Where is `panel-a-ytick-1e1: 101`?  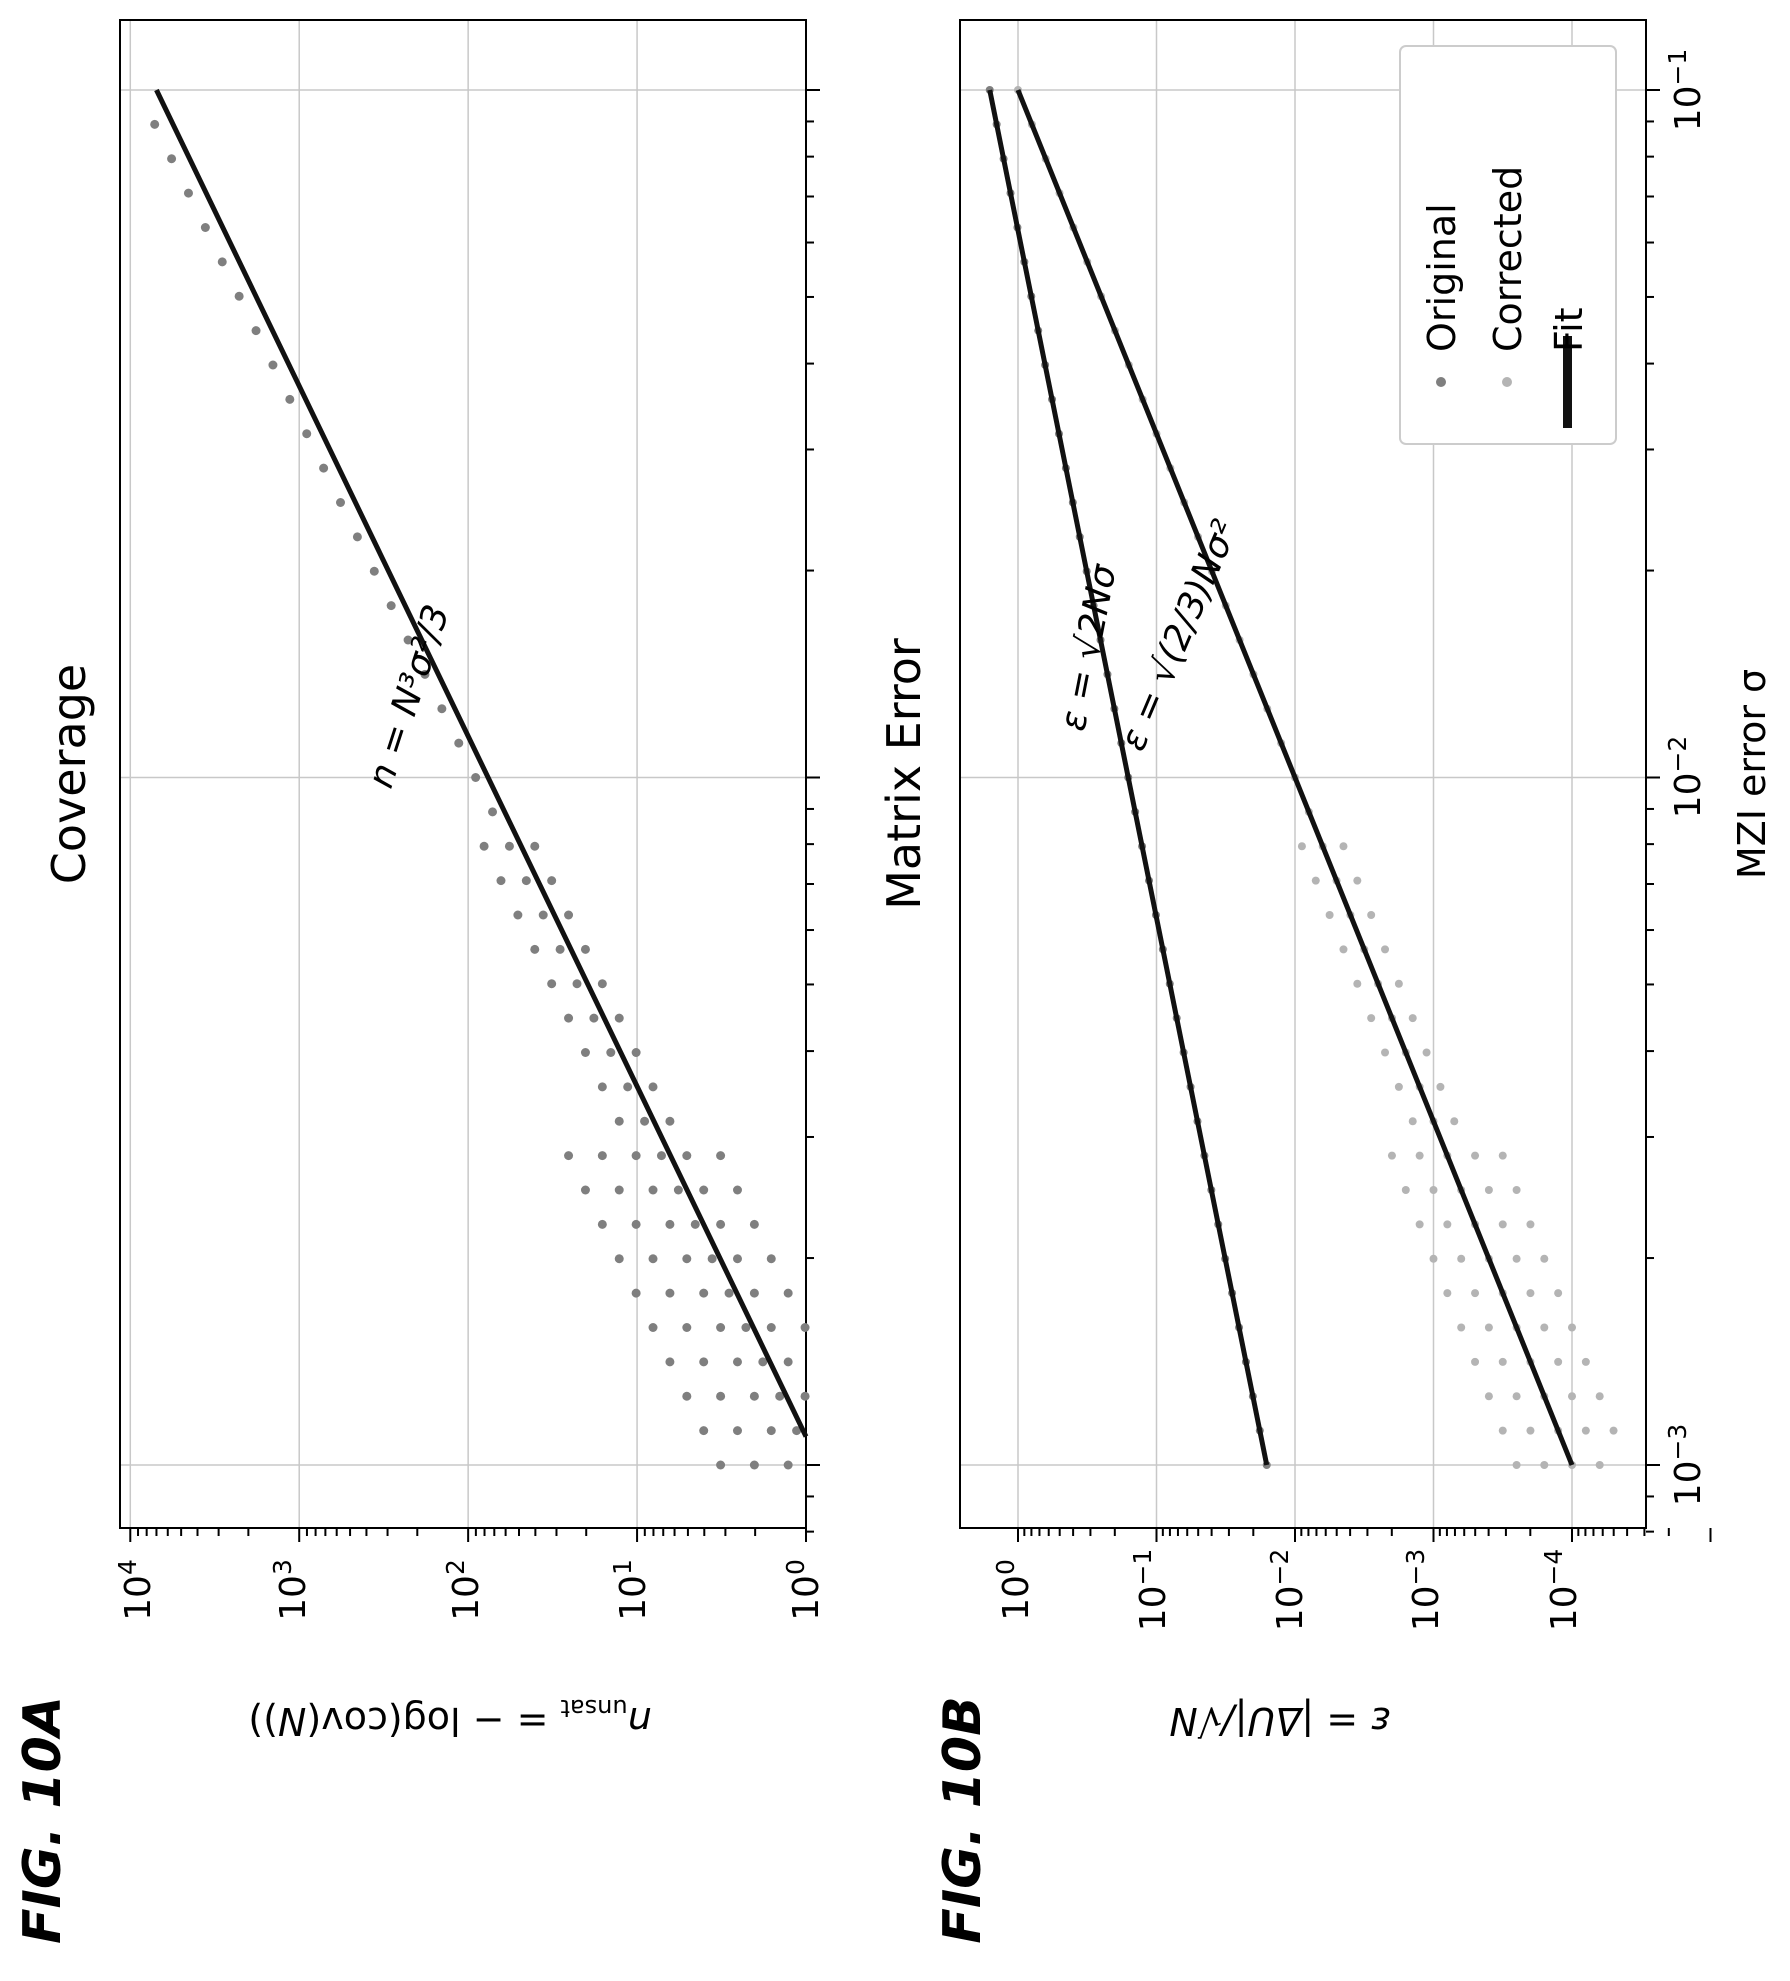
panel-a-ytick-1e1: 101 is located at coordinates (631, 1590).